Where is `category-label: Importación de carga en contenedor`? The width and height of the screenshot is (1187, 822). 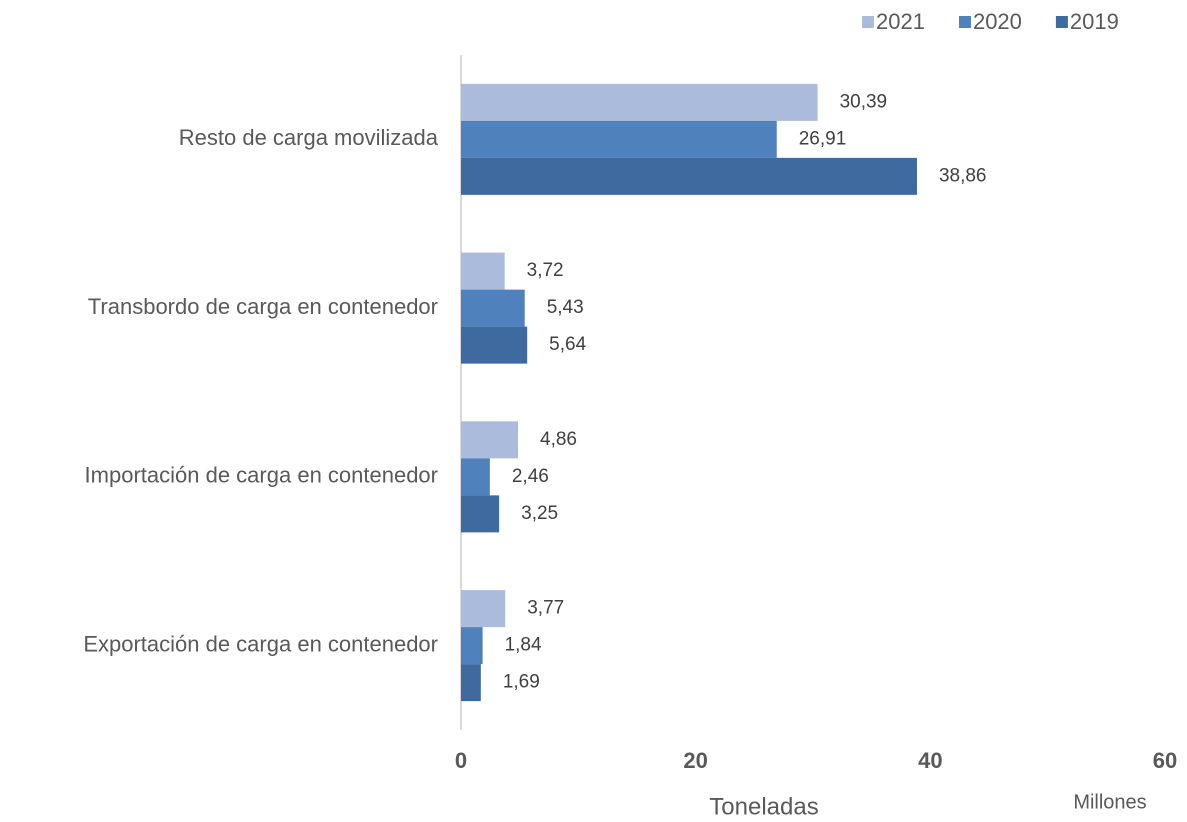 category-label: Importación de carga en contenedor is located at coordinates (261, 475).